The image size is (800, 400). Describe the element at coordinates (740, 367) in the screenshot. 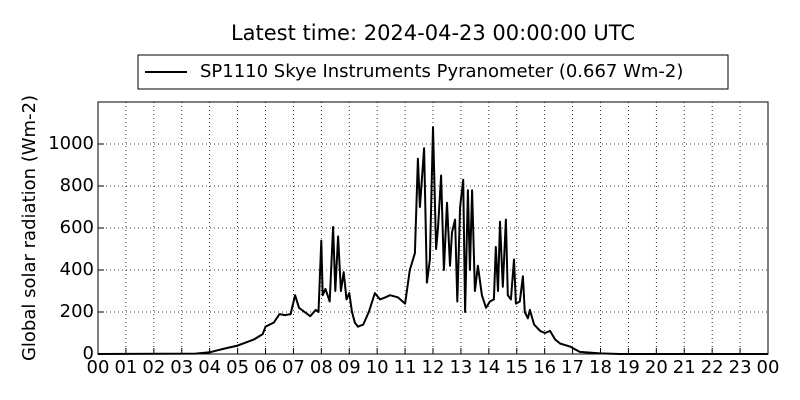

I see `x-tick-label: 23` at that location.